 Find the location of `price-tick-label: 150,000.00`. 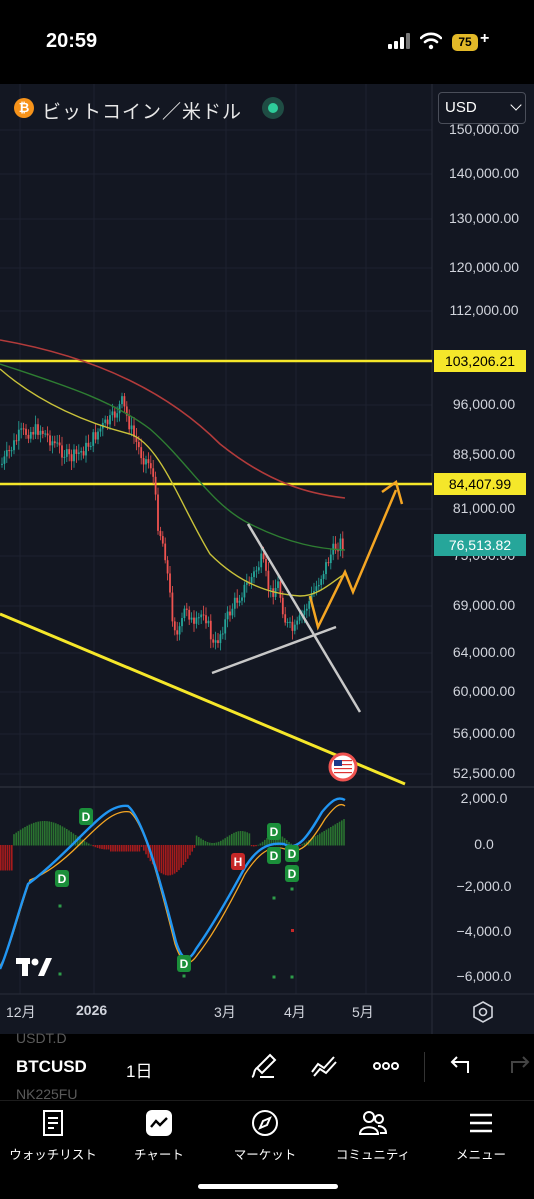

price-tick-label: 150,000.00 is located at coordinates (484, 129).